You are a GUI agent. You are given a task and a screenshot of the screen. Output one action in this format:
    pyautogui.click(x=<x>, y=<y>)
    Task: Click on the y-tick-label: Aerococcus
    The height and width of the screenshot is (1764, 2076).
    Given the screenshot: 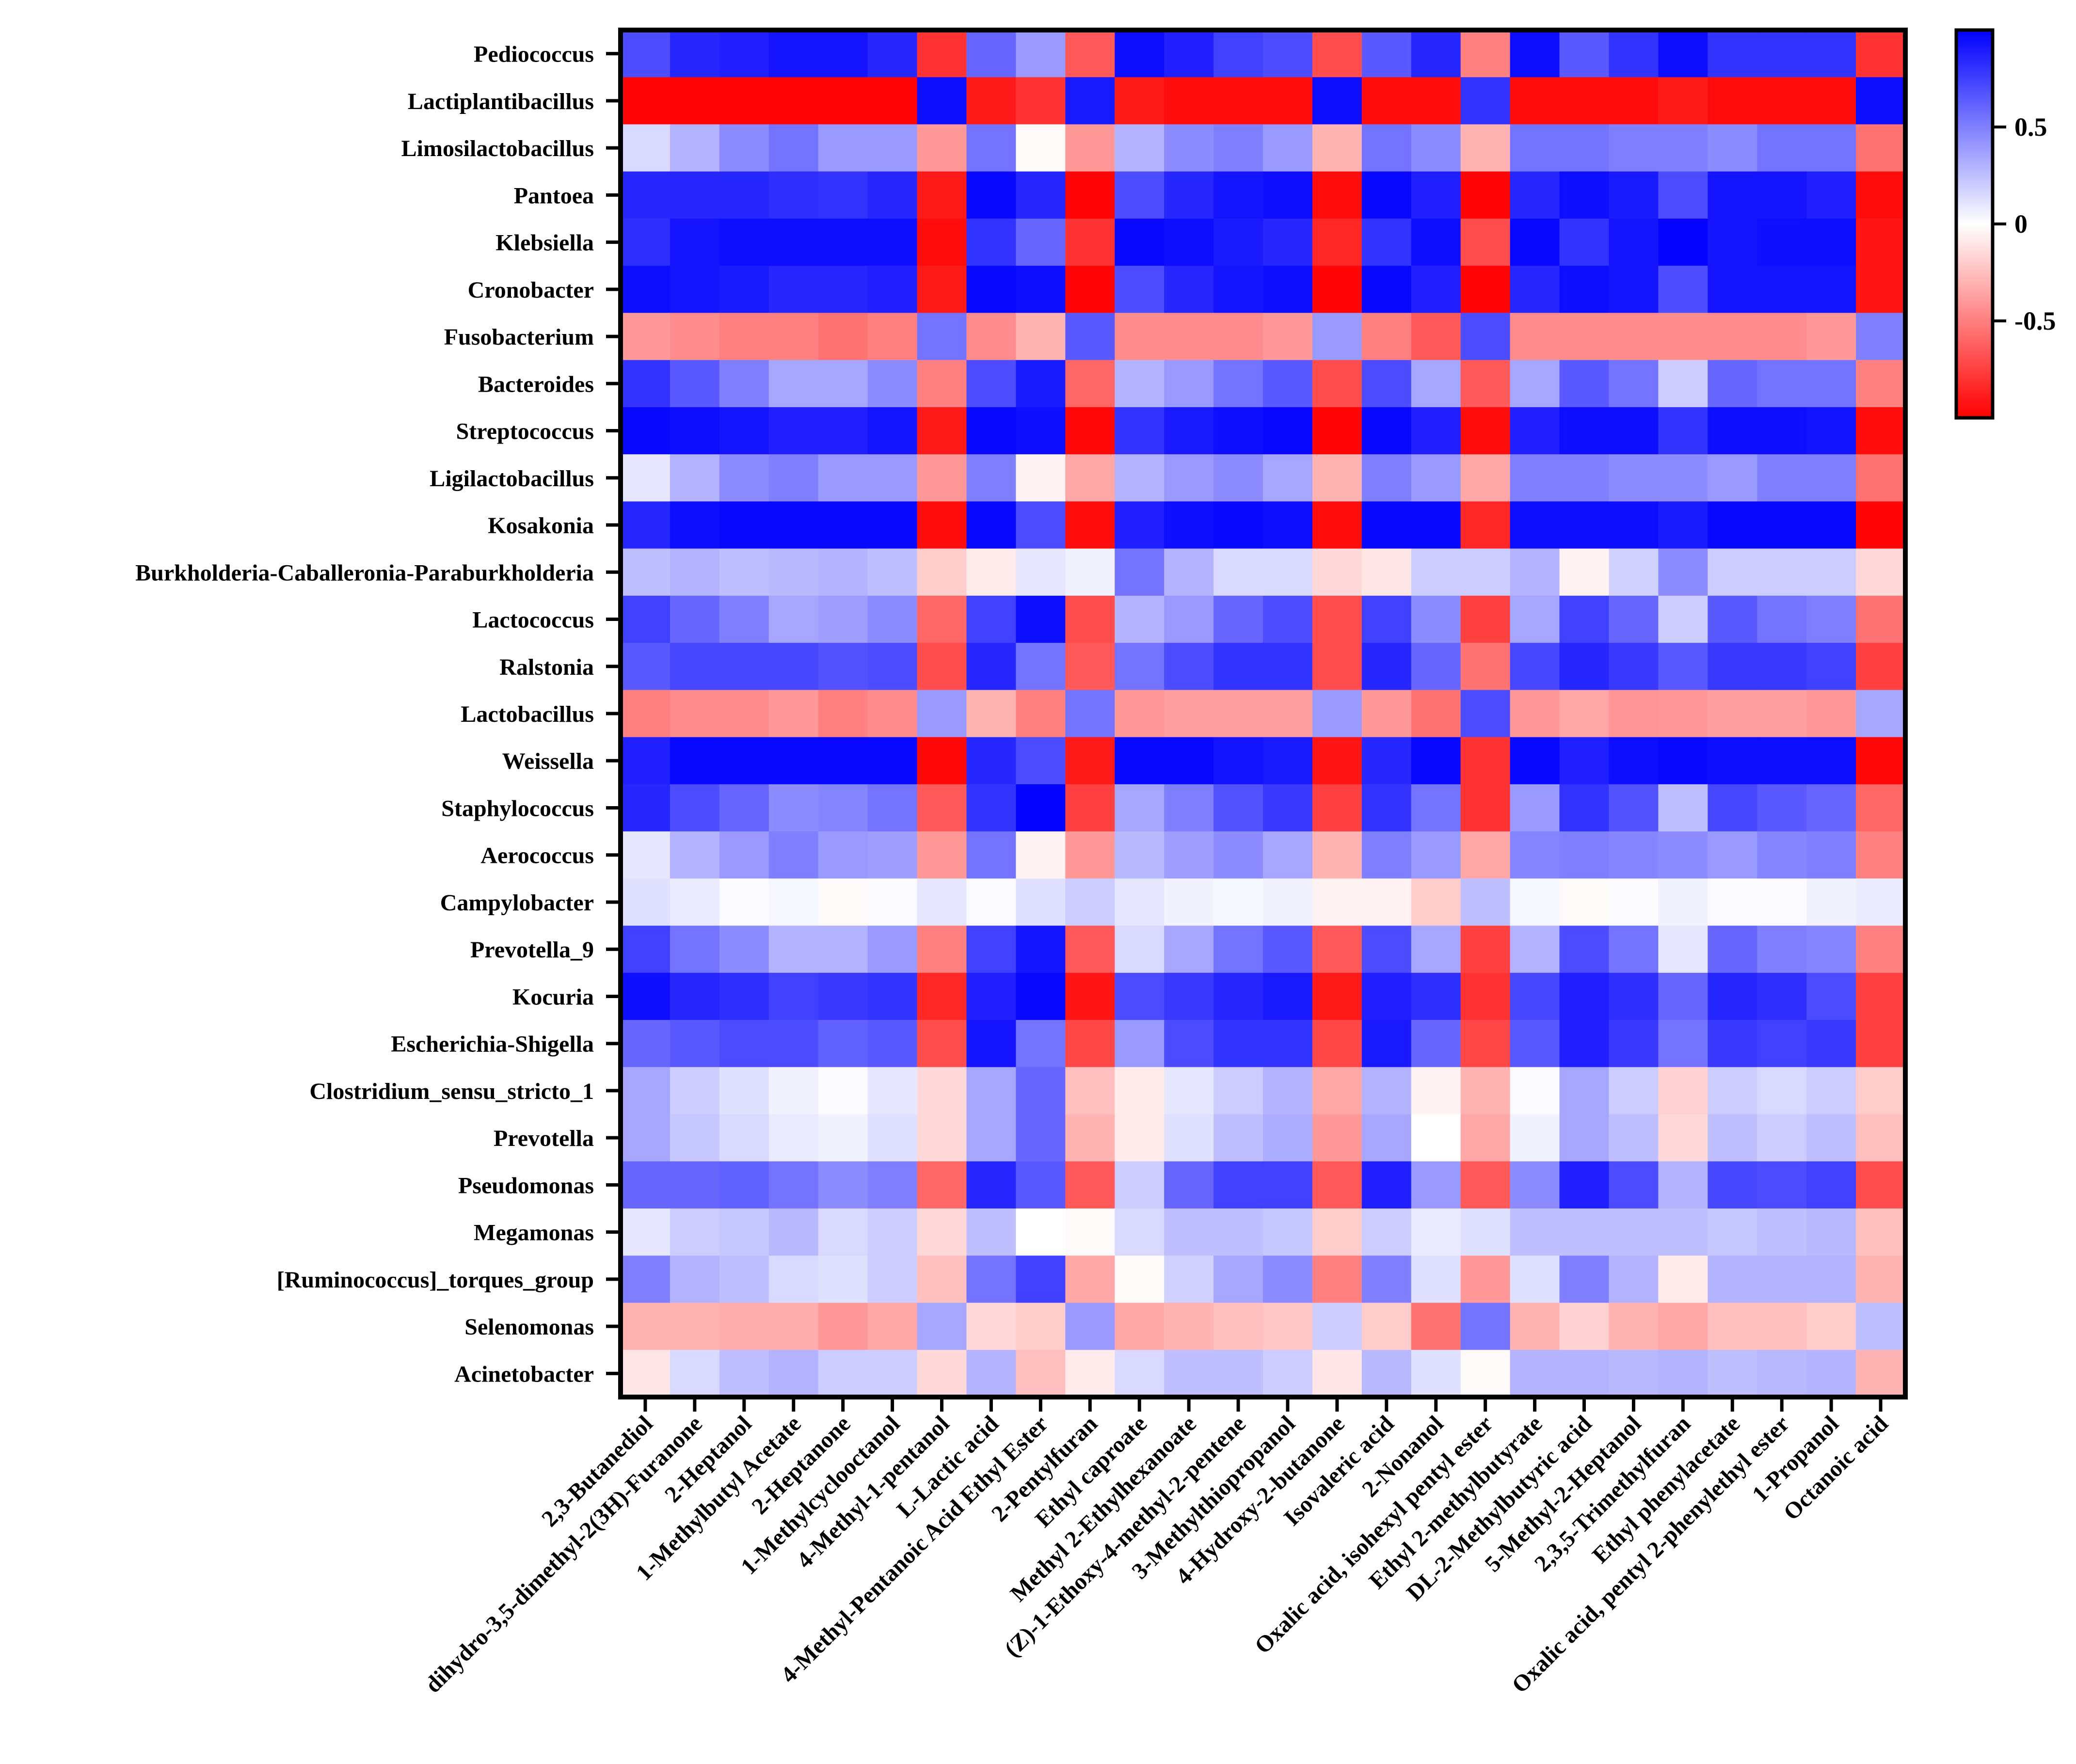 What is the action you would take?
    pyautogui.click(x=537, y=856)
    